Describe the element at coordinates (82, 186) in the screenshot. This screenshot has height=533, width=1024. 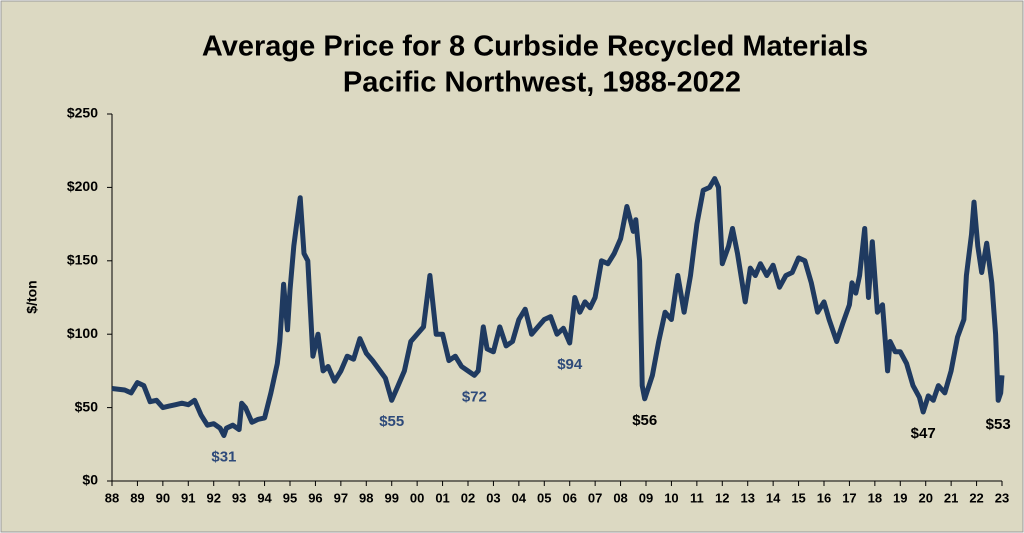
I see `y-tick-label: $200` at that location.